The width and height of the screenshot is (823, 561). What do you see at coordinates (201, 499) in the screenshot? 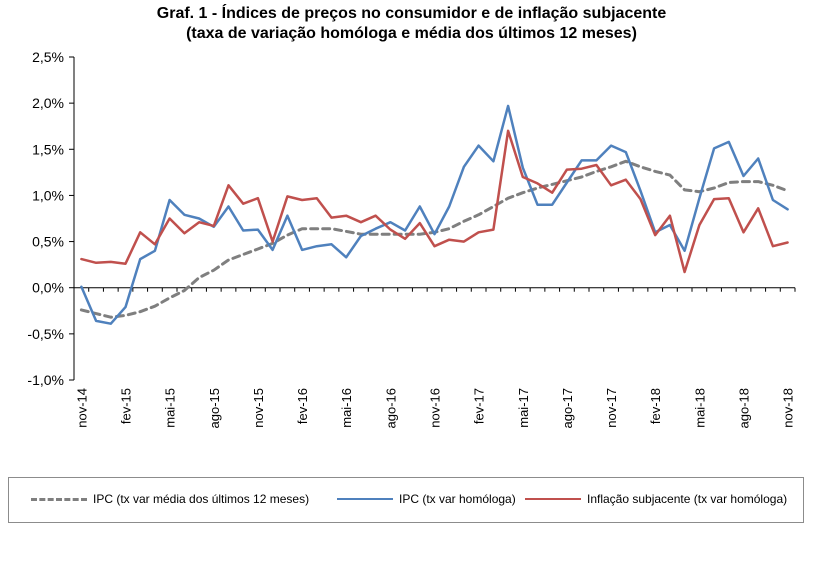
I see `legend-label: IPC (tx var média dos últimos 12 meses)` at bounding box center [201, 499].